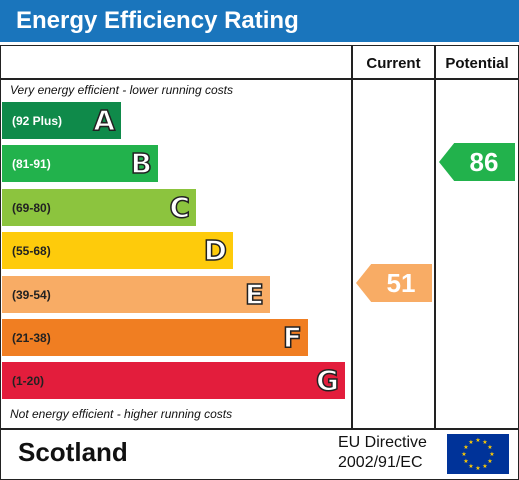 The width and height of the screenshot is (519, 480). I want to click on band-range: (1-20), so click(28, 380).